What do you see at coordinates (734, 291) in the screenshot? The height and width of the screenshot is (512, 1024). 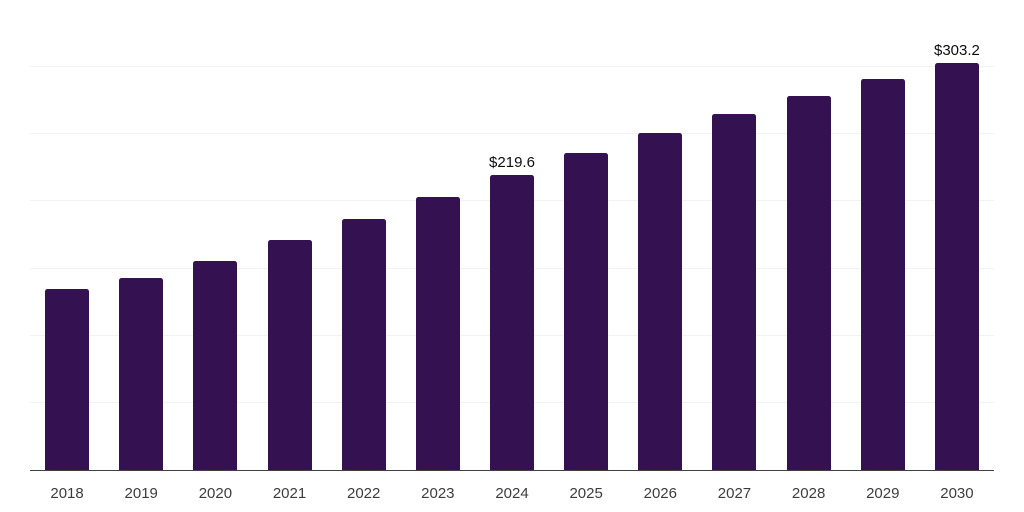 I see `bar-2027` at bounding box center [734, 291].